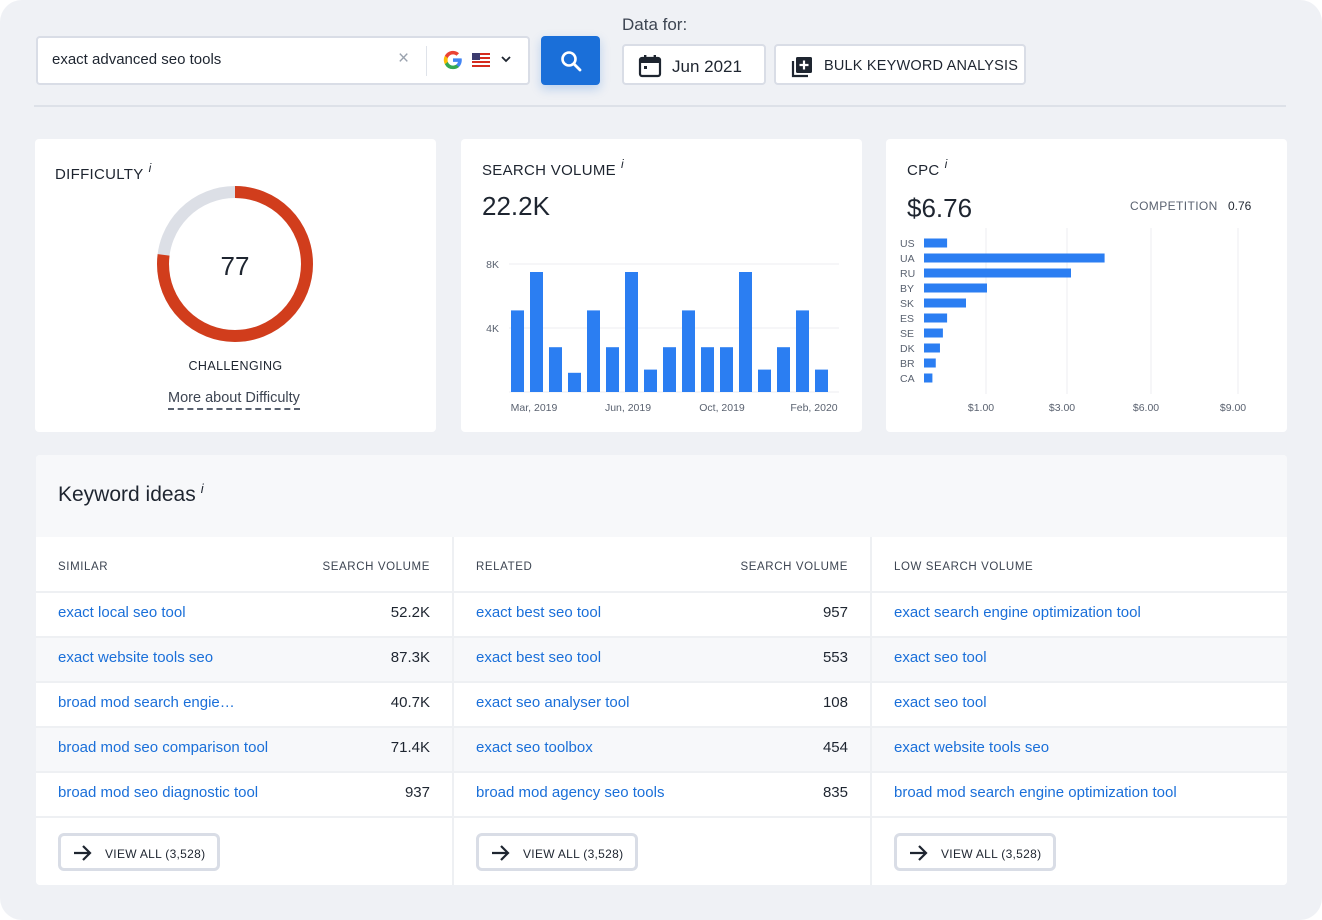 This screenshot has height=920, width=1322. What do you see at coordinates (234, 400) in the screenshot?
I see `more-about-difficulty-link: More about Difficulty` at bounding box center [234, 400].